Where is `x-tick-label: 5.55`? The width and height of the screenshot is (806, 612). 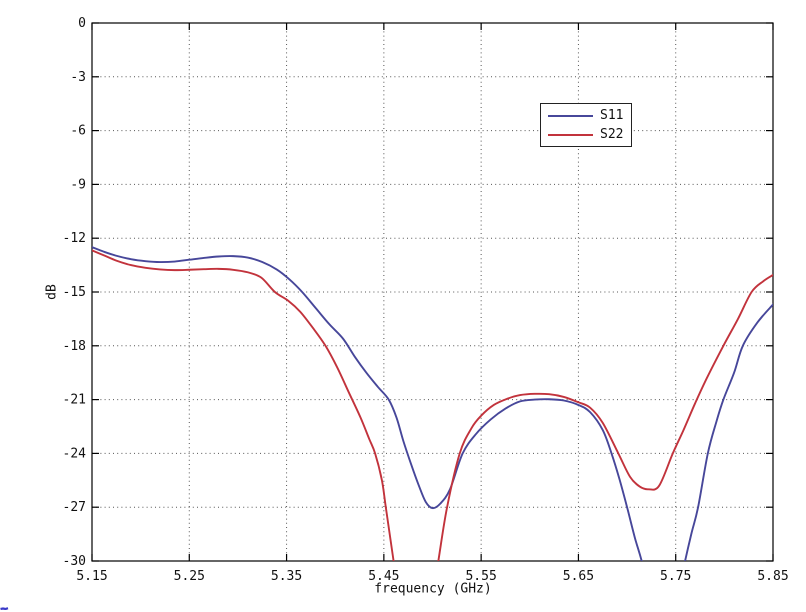 x-tick-label: 5.55 is located at coordinates (480, 576).